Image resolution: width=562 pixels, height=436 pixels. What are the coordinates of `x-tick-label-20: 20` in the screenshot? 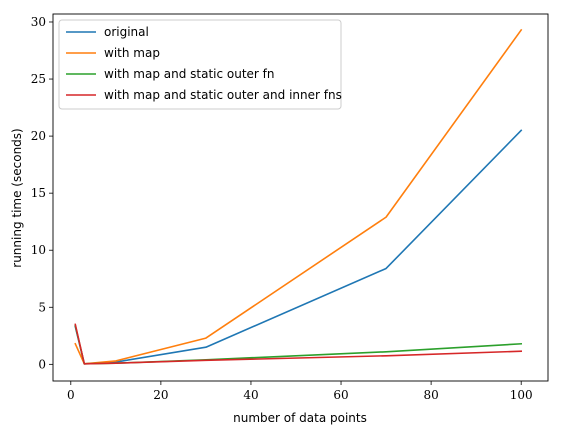 It's located at (160, 395).